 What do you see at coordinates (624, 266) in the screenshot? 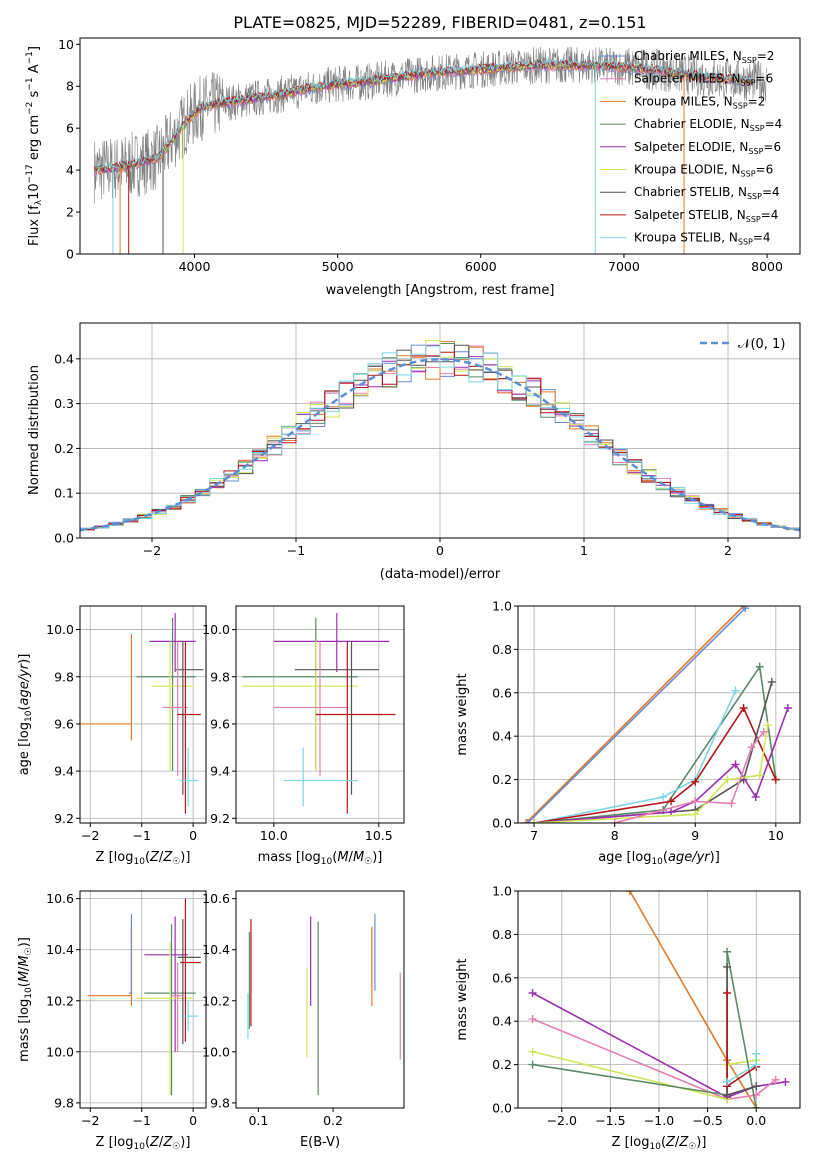
I see `x-tick-label: 7000` at bounding box center [624, 266].